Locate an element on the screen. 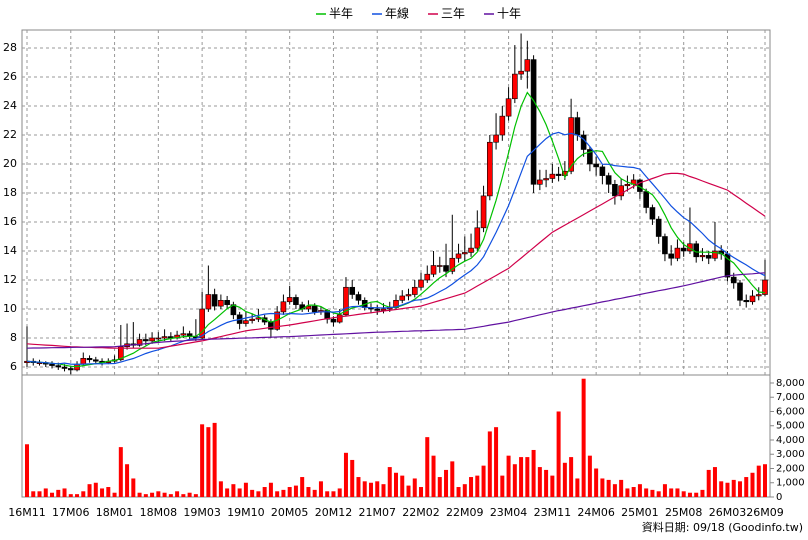 The width and height of the screenshot is (808, 540). x-tick-label: 20M12 is located at coordinates (334, 512).